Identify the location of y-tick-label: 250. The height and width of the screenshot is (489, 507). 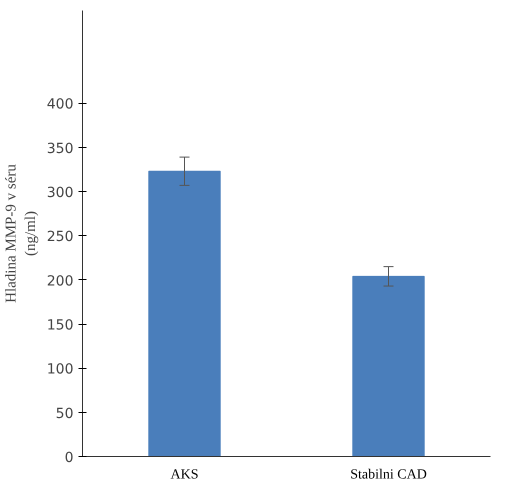
(60, 237).